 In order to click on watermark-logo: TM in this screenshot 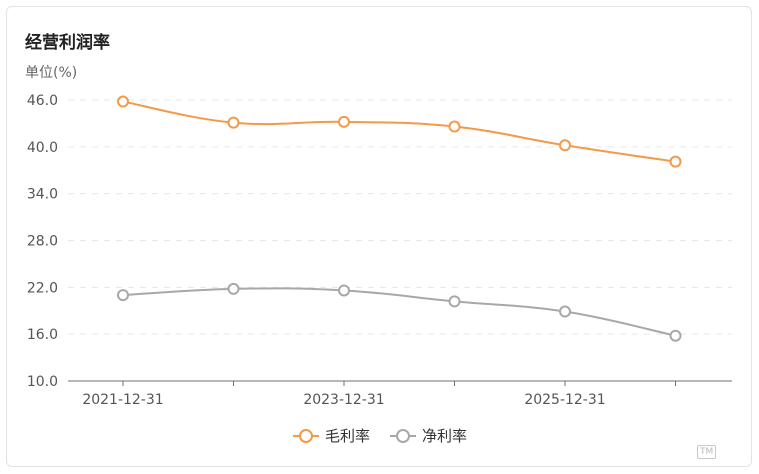, I will do `click(707, 452)`.